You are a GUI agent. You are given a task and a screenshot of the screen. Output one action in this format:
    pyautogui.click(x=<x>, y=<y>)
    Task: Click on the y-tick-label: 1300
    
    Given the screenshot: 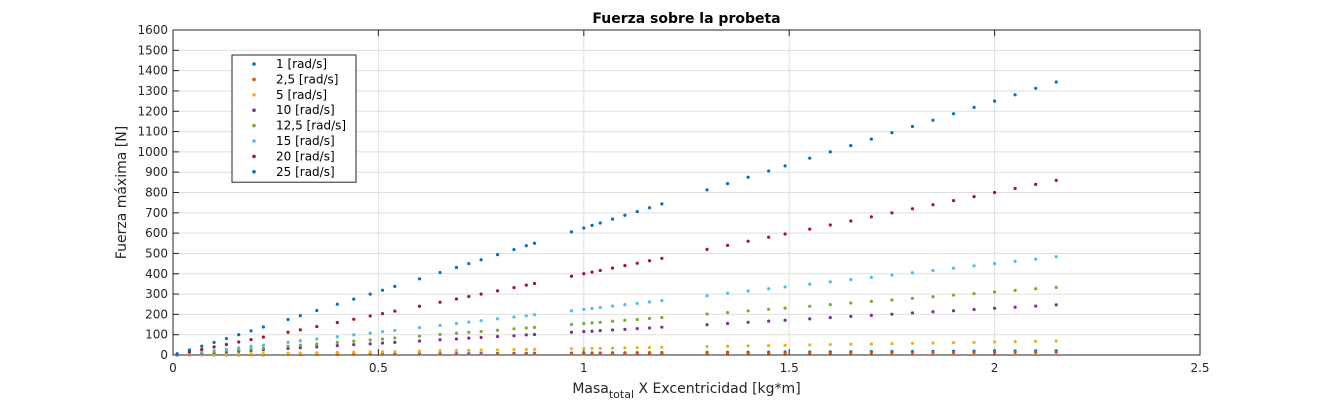 What is the action you would take?
    pyautogui.click(x=152, y=91)
    